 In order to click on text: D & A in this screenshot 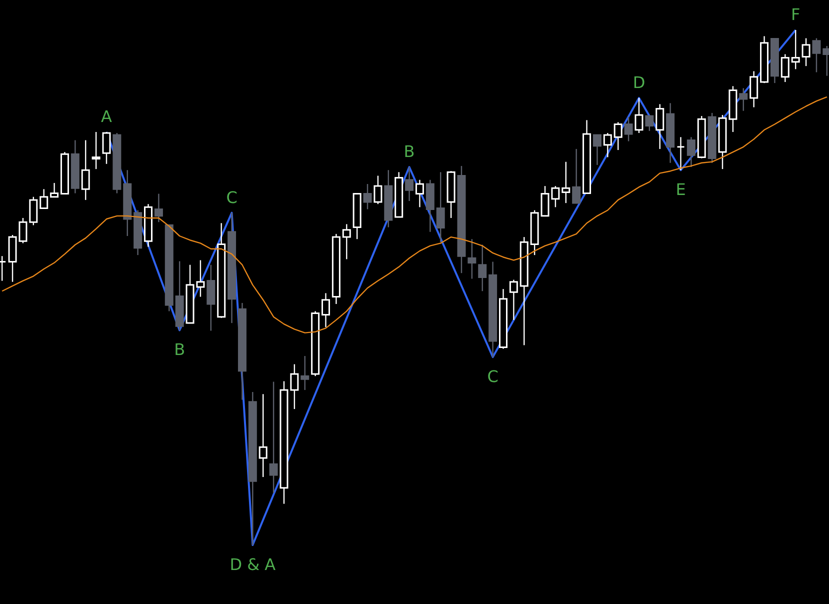, I will do `click(253, 564)`.